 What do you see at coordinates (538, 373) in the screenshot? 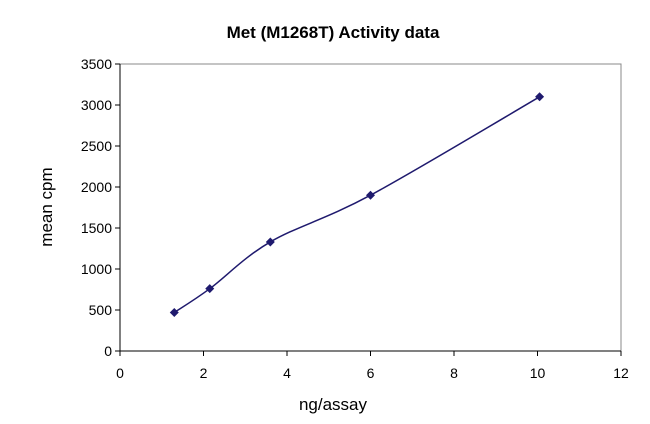
I see `x-tick-label: 10` at bounding box center [538, 373].